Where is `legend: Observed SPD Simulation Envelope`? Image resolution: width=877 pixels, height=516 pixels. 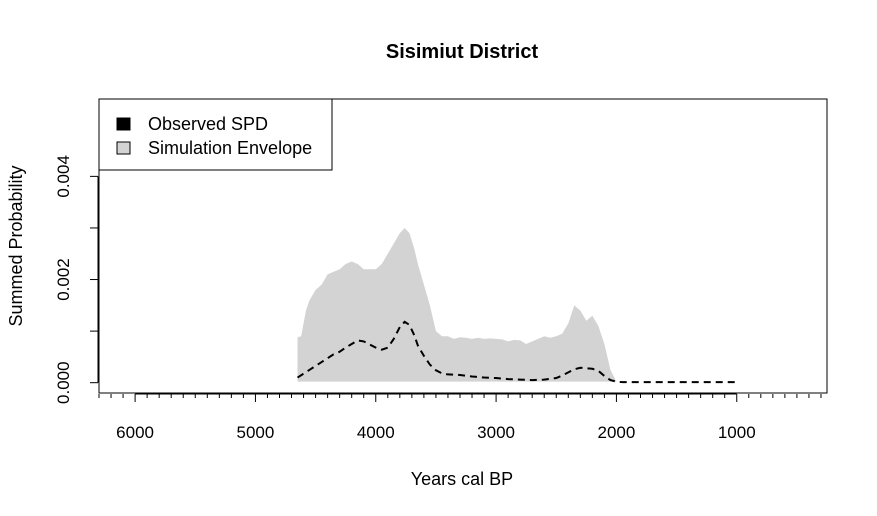
legend: Observed SPD Simulation Envelope is located at coordinates (215, 134).